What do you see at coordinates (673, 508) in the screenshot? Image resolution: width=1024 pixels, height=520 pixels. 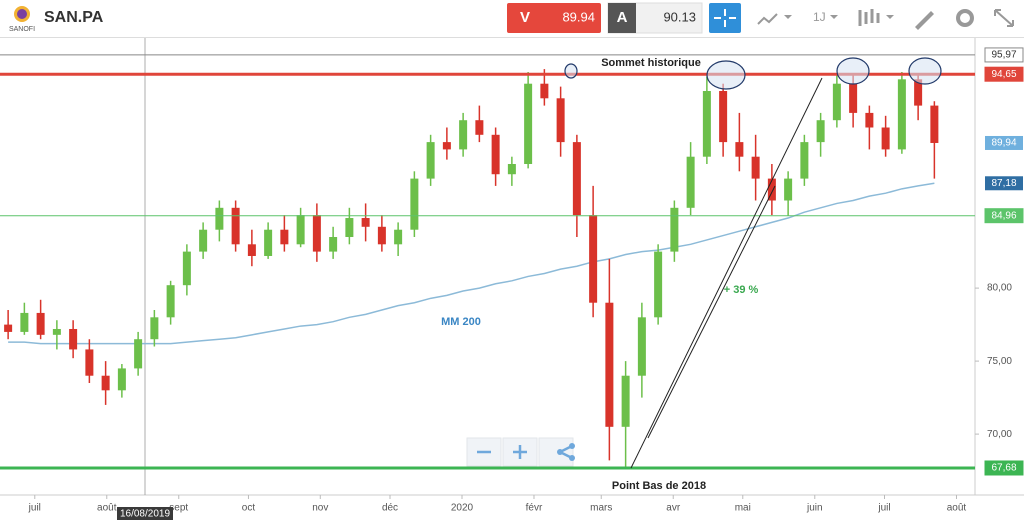 I see `x-tick-label: avr` at bounding box center [673, 508].